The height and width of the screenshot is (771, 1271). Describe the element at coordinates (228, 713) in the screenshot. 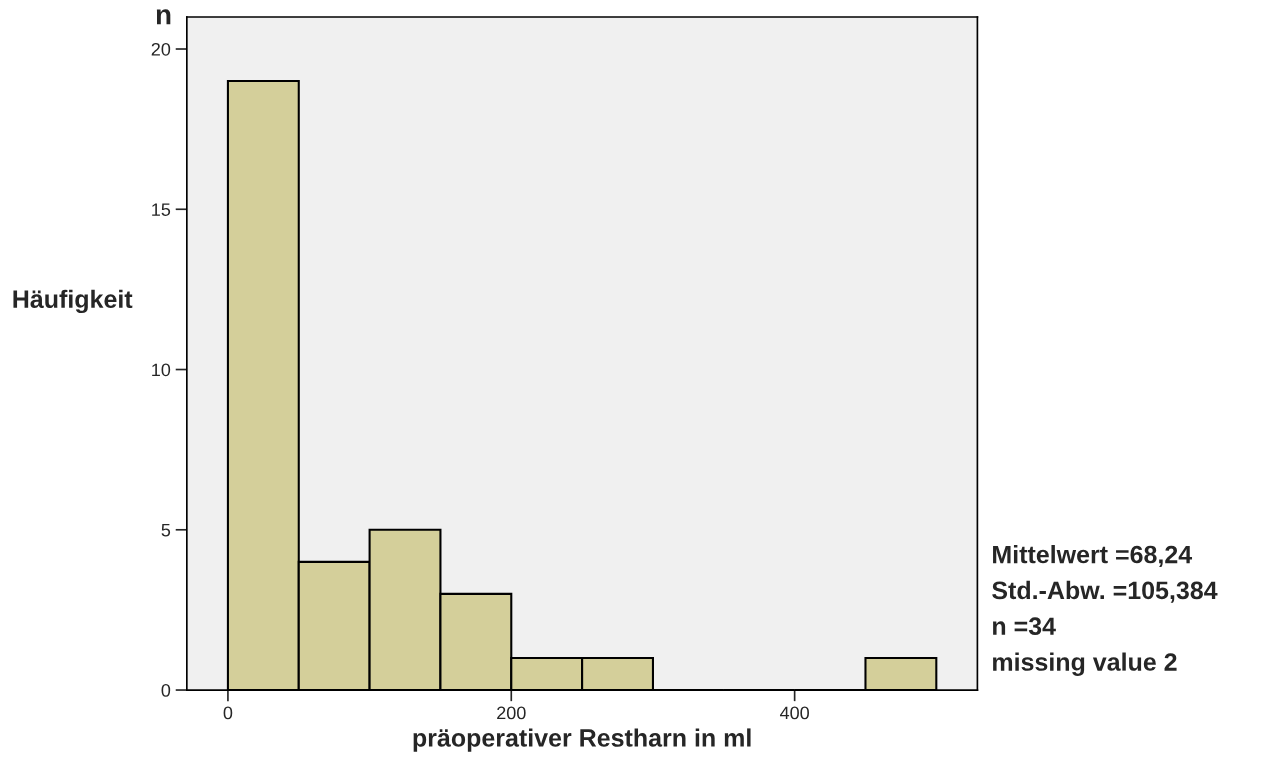

I see `x-tick-label: 0` at that location.